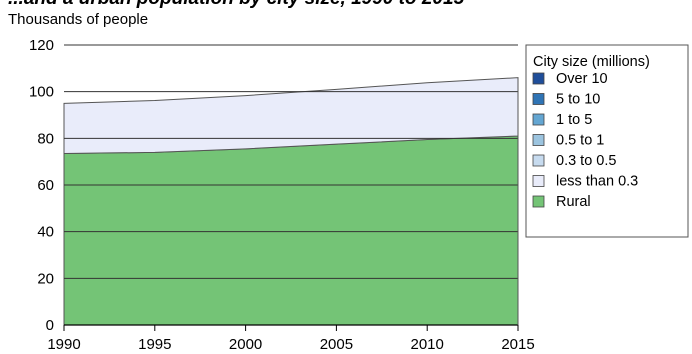 Image resolution: width=692 pixels, height=354 pixels. Describe the element at coordinates (45, 138) in the screenshot. I see `y-tick-label: 80` at that location.